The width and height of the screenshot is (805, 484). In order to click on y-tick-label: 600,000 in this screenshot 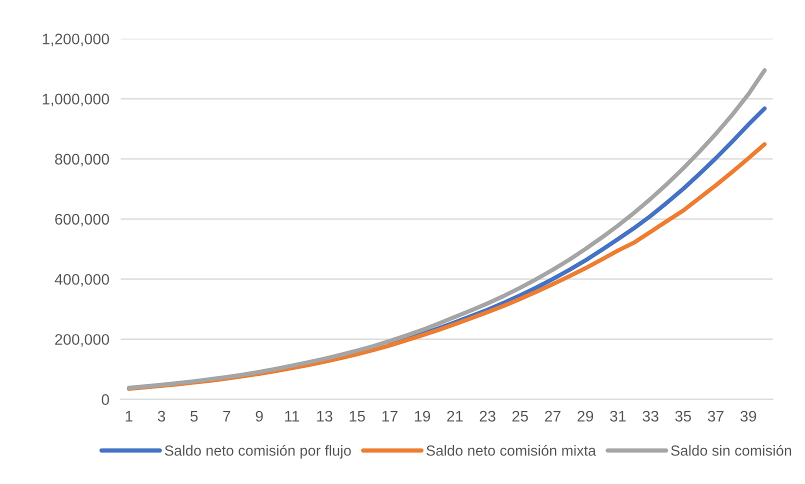, I will do `click(82, 220)`.